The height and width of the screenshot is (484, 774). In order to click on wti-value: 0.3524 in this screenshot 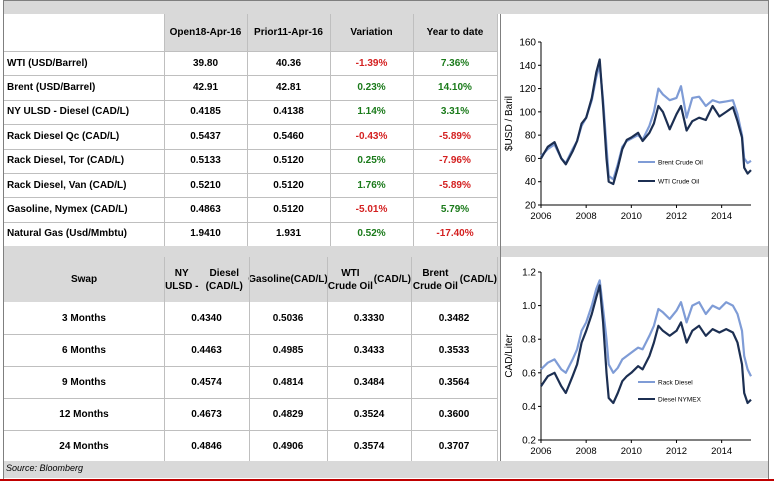, I will do `click(369, 414)`.